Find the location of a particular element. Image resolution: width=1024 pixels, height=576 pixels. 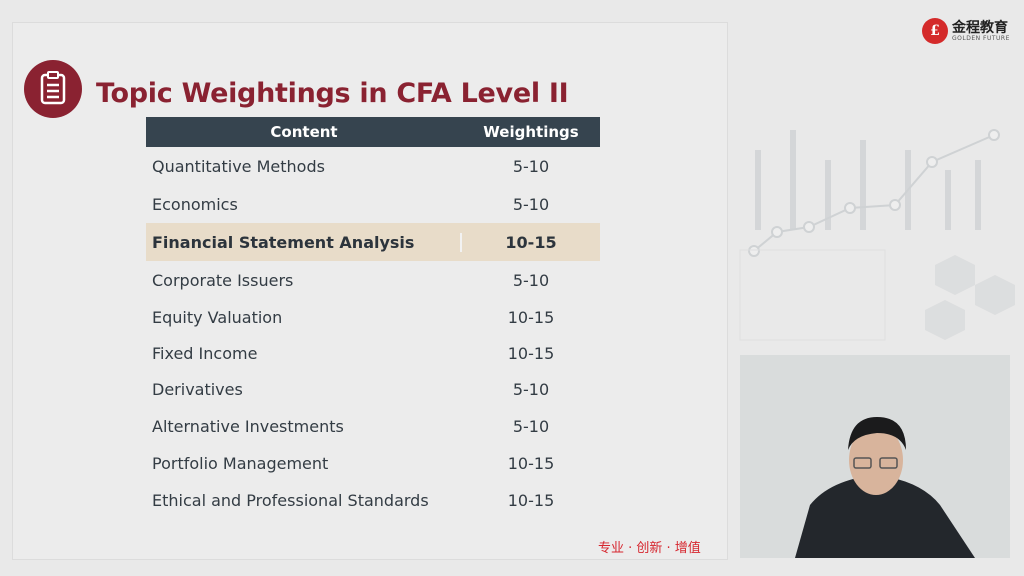

table-row: Equity Valuation 10-15 is located at coordinates (373, 317).